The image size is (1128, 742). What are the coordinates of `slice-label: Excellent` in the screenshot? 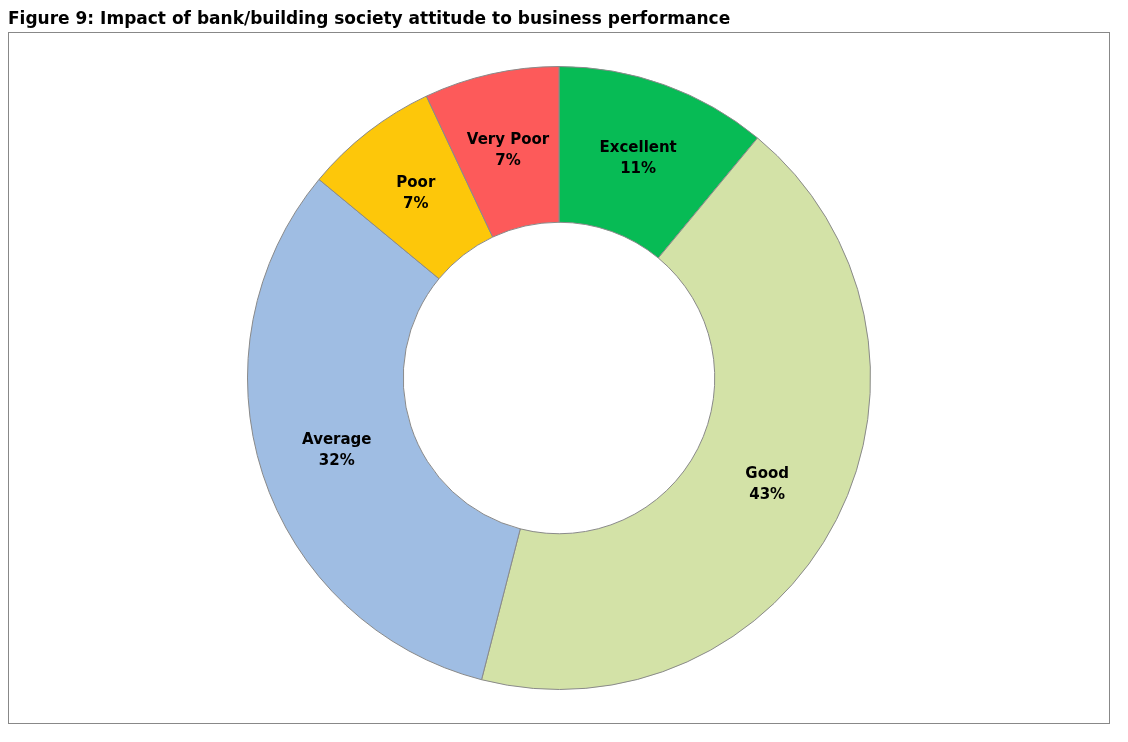 It's located at (638, 147).